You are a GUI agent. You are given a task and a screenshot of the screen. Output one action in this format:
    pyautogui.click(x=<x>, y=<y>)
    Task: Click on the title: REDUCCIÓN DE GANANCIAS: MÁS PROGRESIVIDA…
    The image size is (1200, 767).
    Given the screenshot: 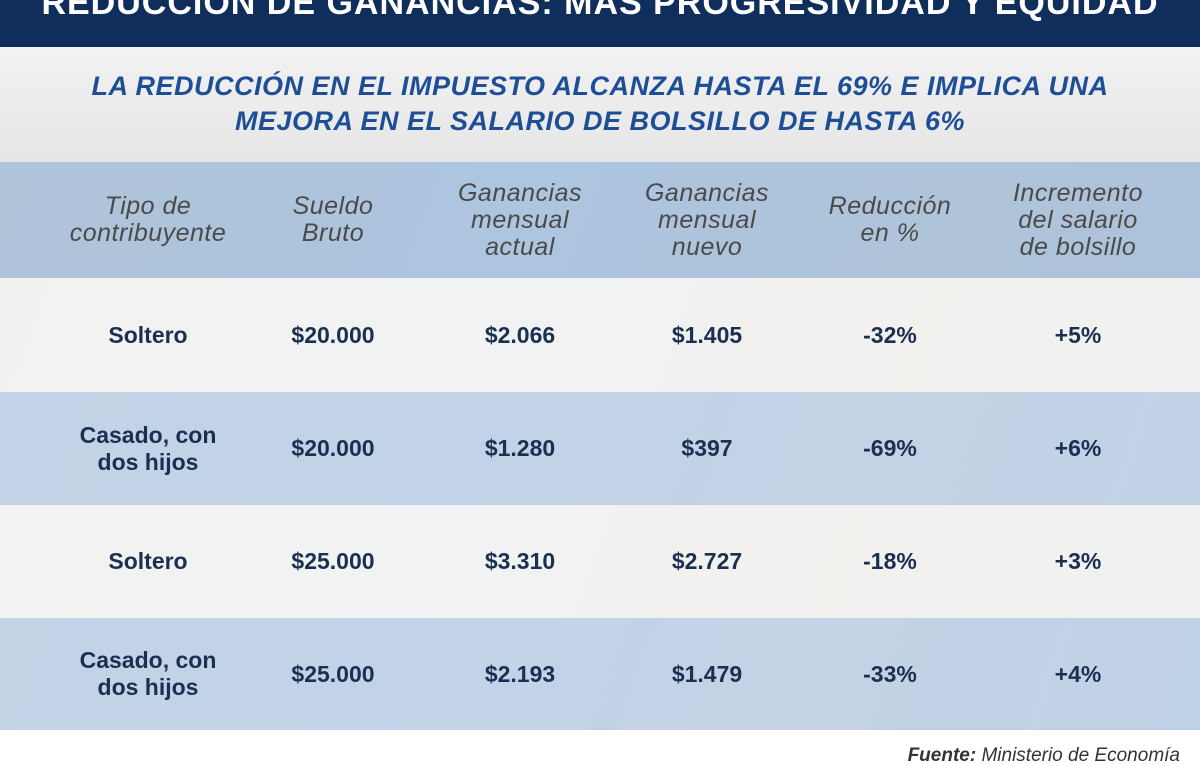 What is the action you would take?
    pyautogui.click(x=600, y=11)
    